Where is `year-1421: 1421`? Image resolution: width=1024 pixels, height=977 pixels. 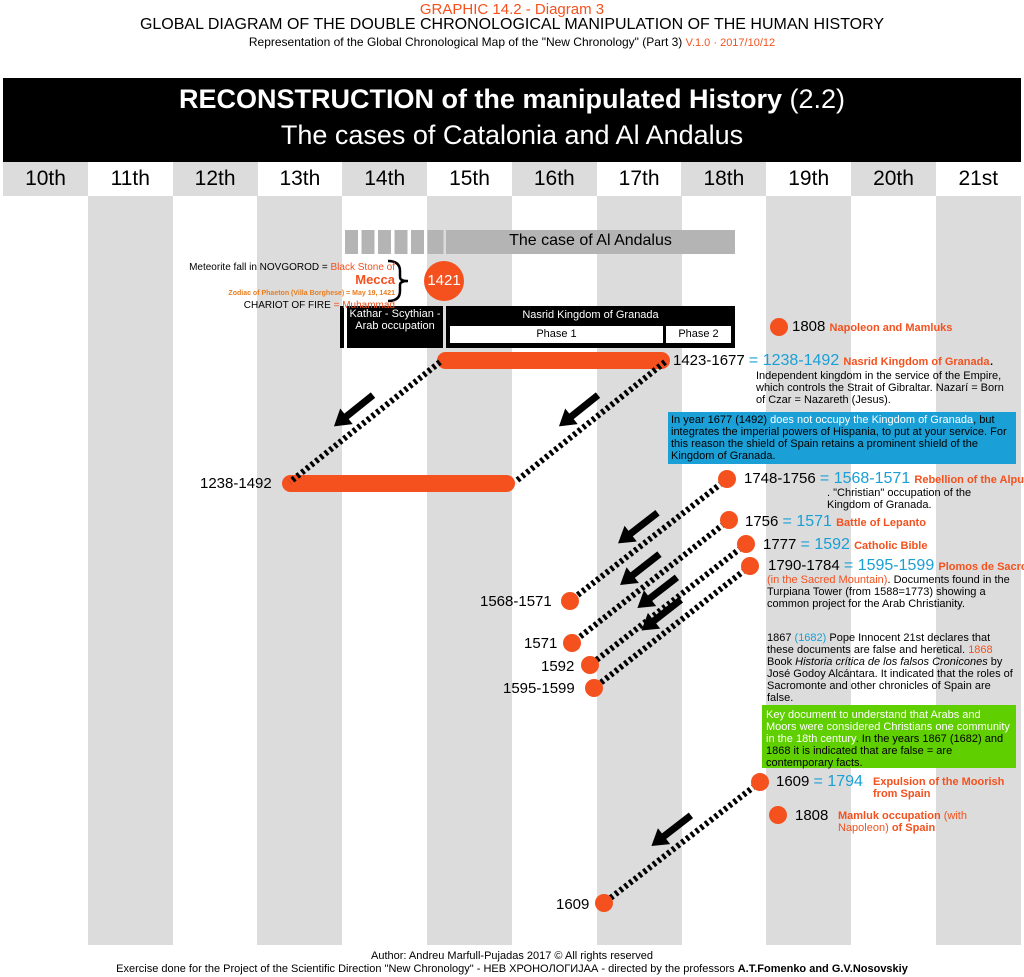
year-1421: 1421 is located at coordinates (444, 280).